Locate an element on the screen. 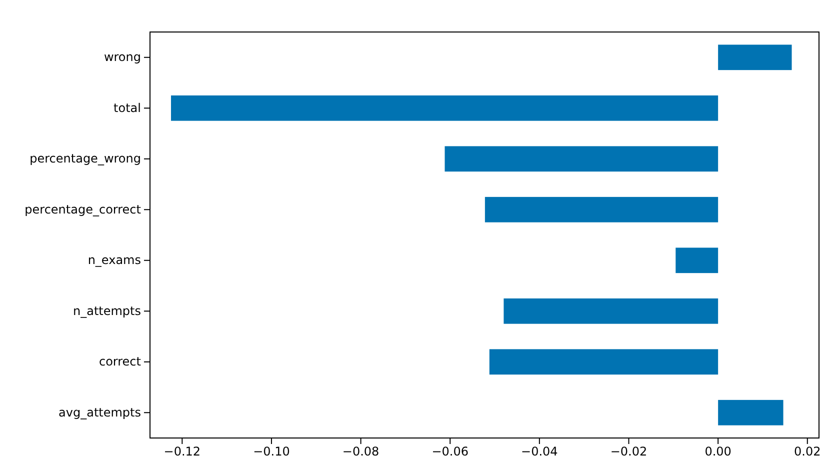 The width and height of the screenshot is (835, 466). x-tick-label: −0.12 is located at coordinates (182, 451).